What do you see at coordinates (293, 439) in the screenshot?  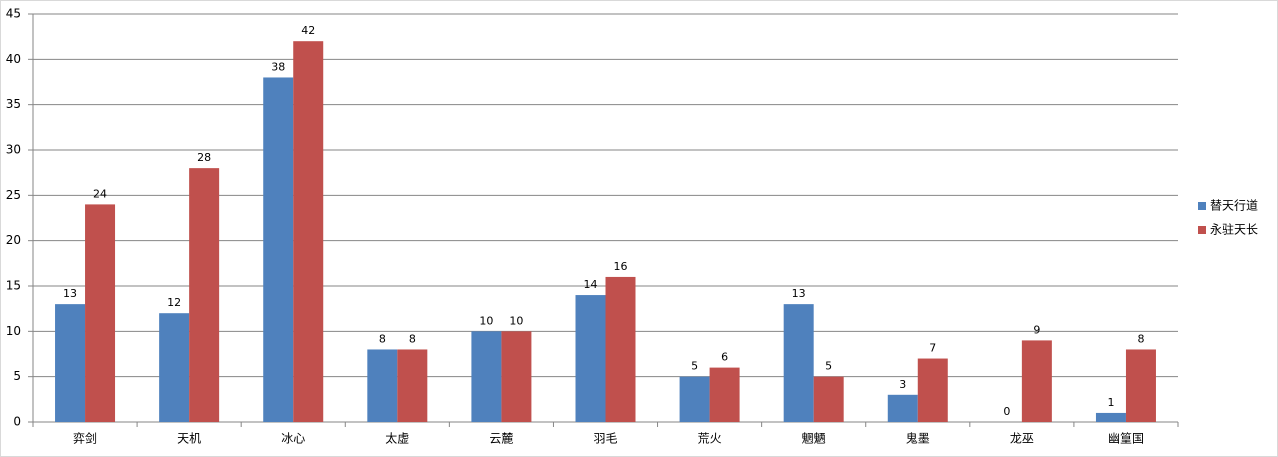 I see `x-tick-label: 冰心` at bounding box center [293, 439].